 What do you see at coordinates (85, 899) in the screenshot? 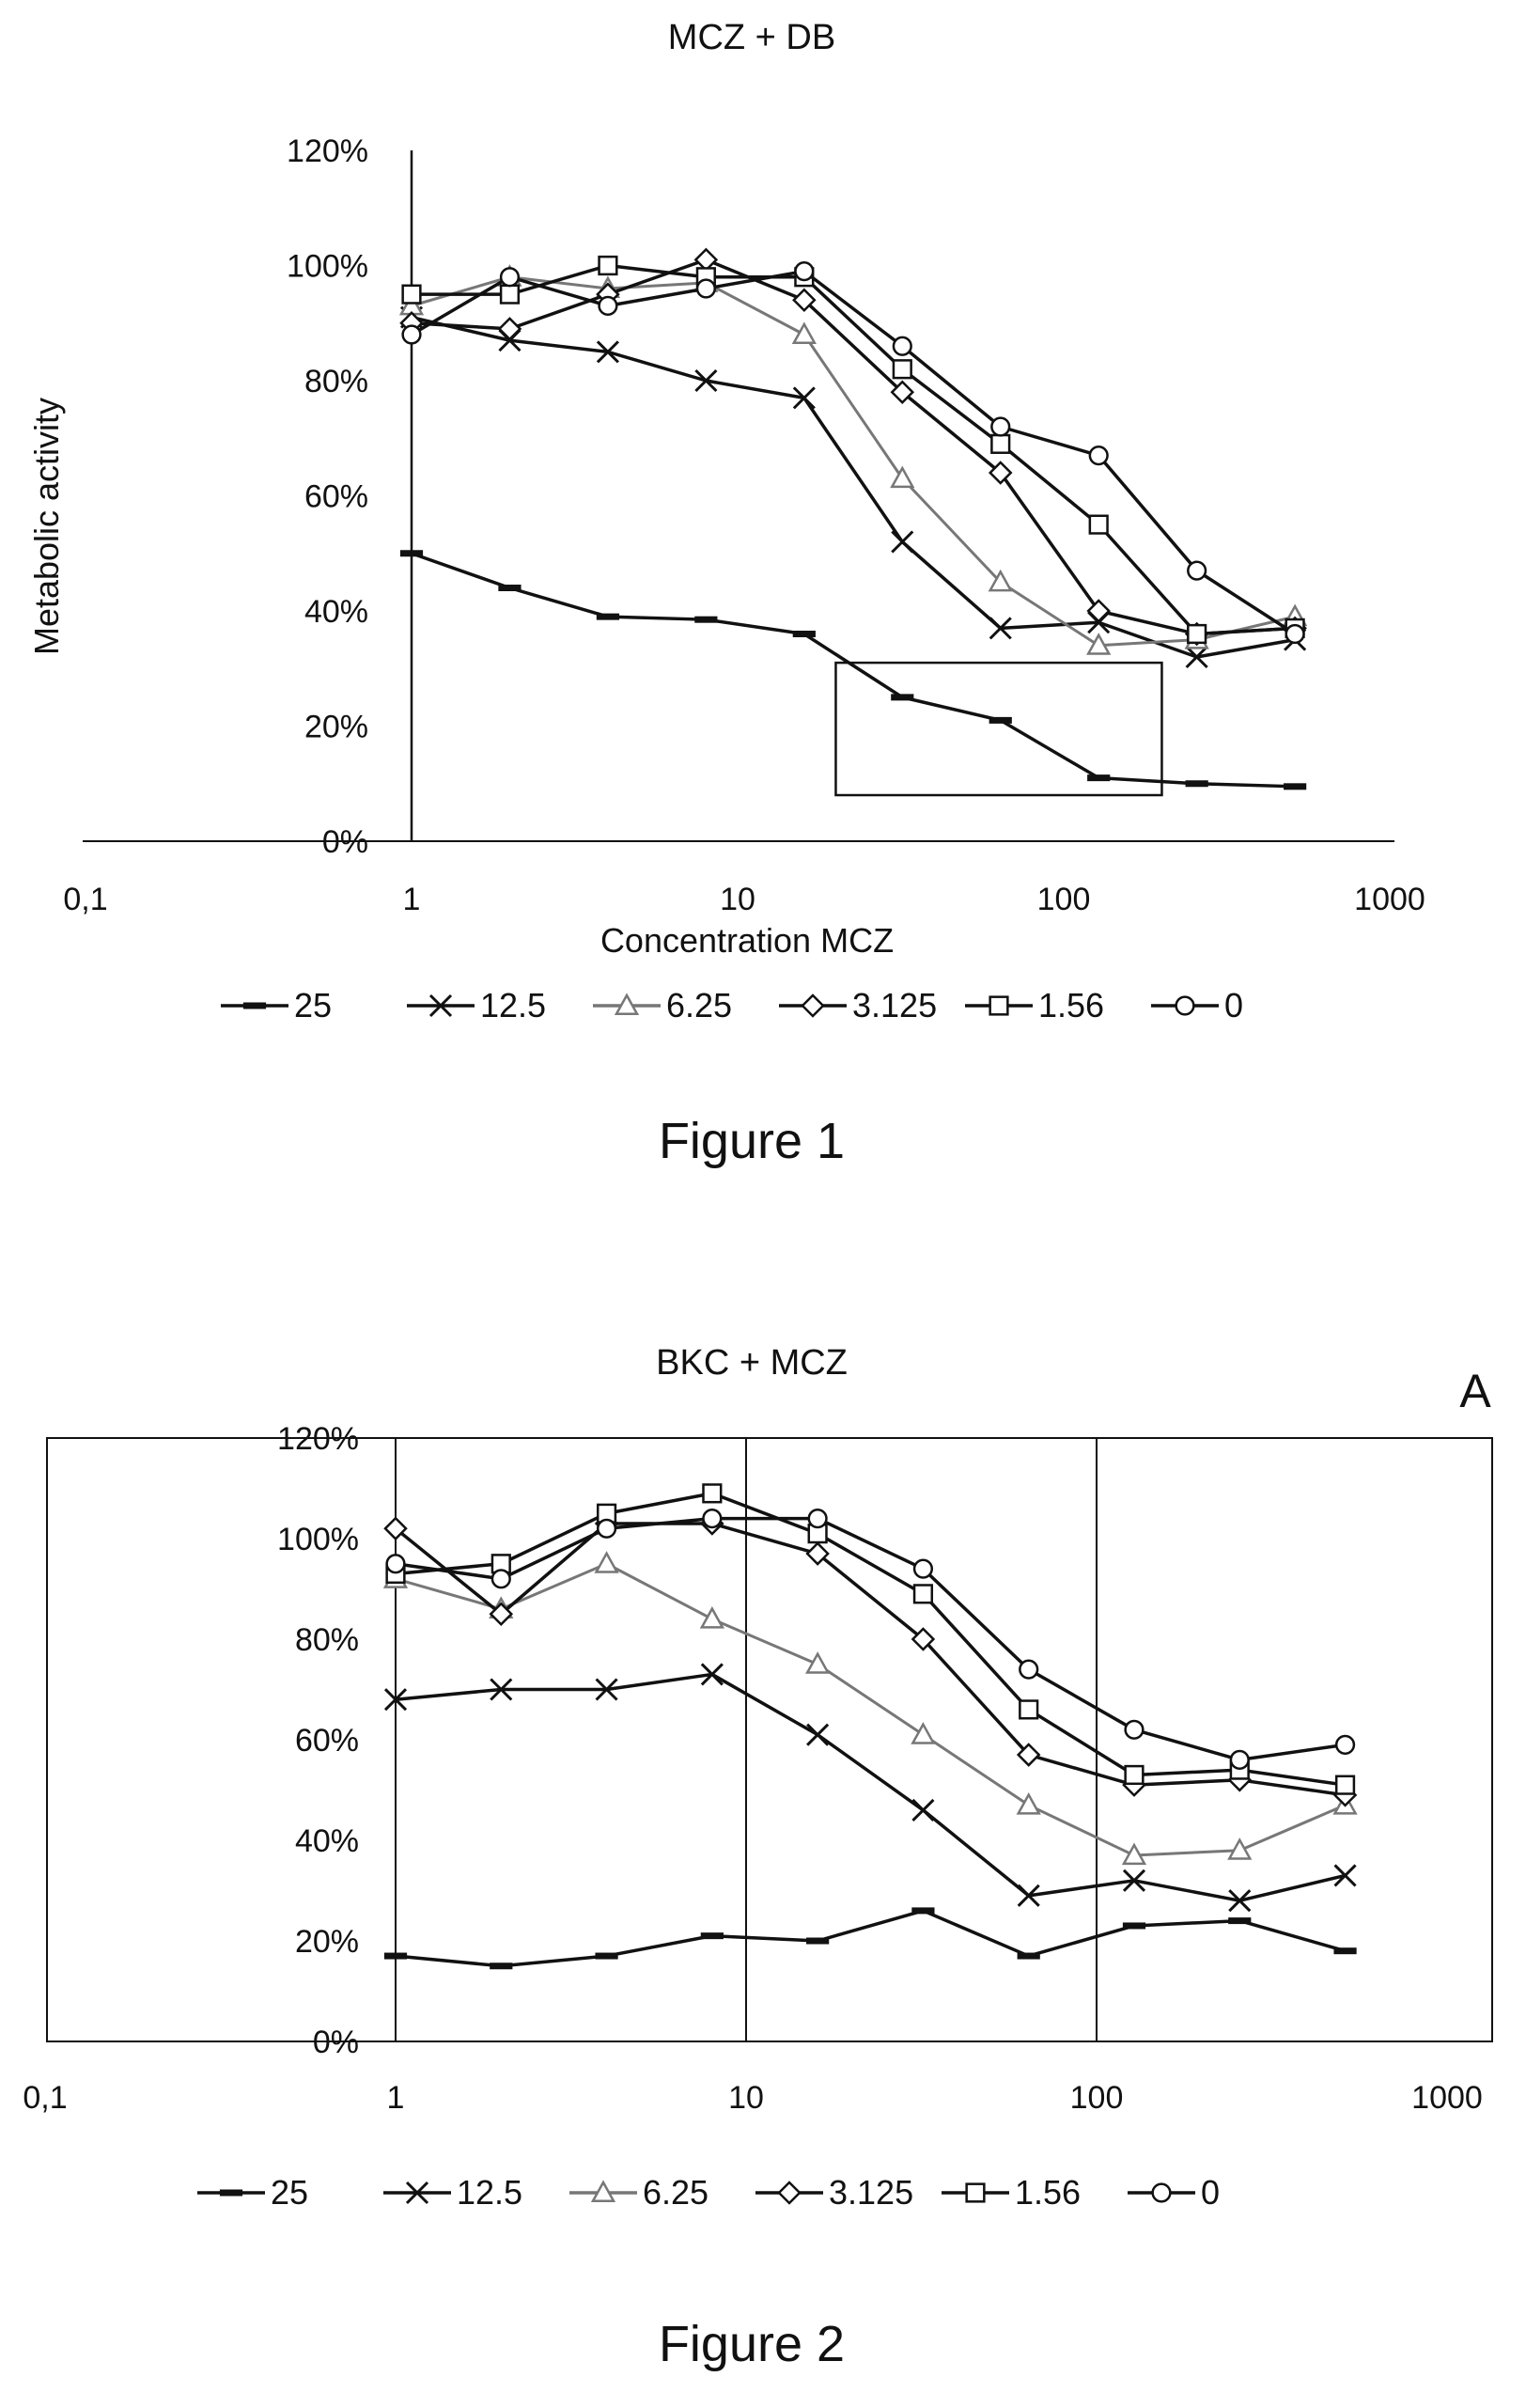
I see `x-tick-label: 0,1` at bounding box center [85, 899].